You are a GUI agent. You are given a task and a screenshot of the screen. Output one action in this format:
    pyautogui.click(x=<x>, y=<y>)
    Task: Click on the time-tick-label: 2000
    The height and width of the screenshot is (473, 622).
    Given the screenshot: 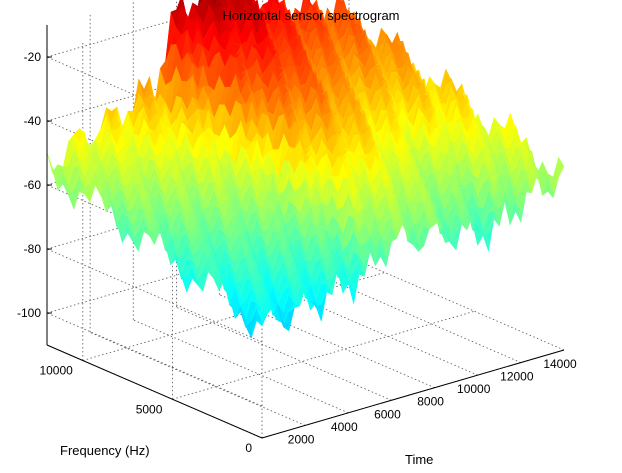 What is the action you would take?
    pyautogui.click(x=301, y=439)
    